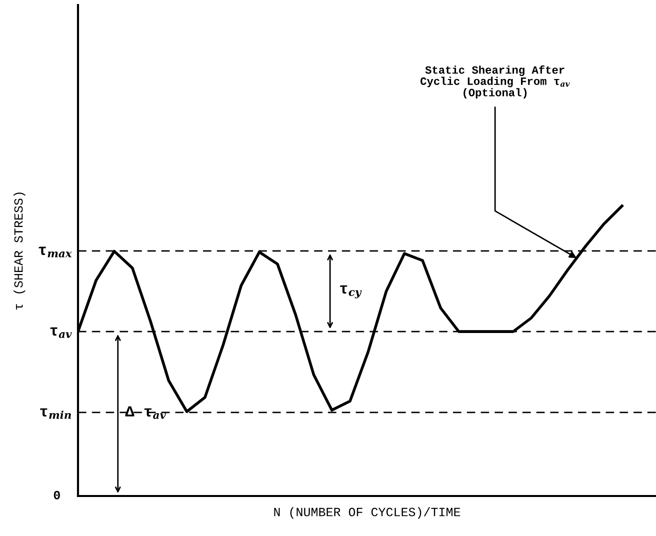 This screenshot has height=536, width=656. What do you see at coordinates (20, 251) in the screenshot?
I see `y-axis-title: τ (SHEAR STRESS)` at bounding box center [20, 251].